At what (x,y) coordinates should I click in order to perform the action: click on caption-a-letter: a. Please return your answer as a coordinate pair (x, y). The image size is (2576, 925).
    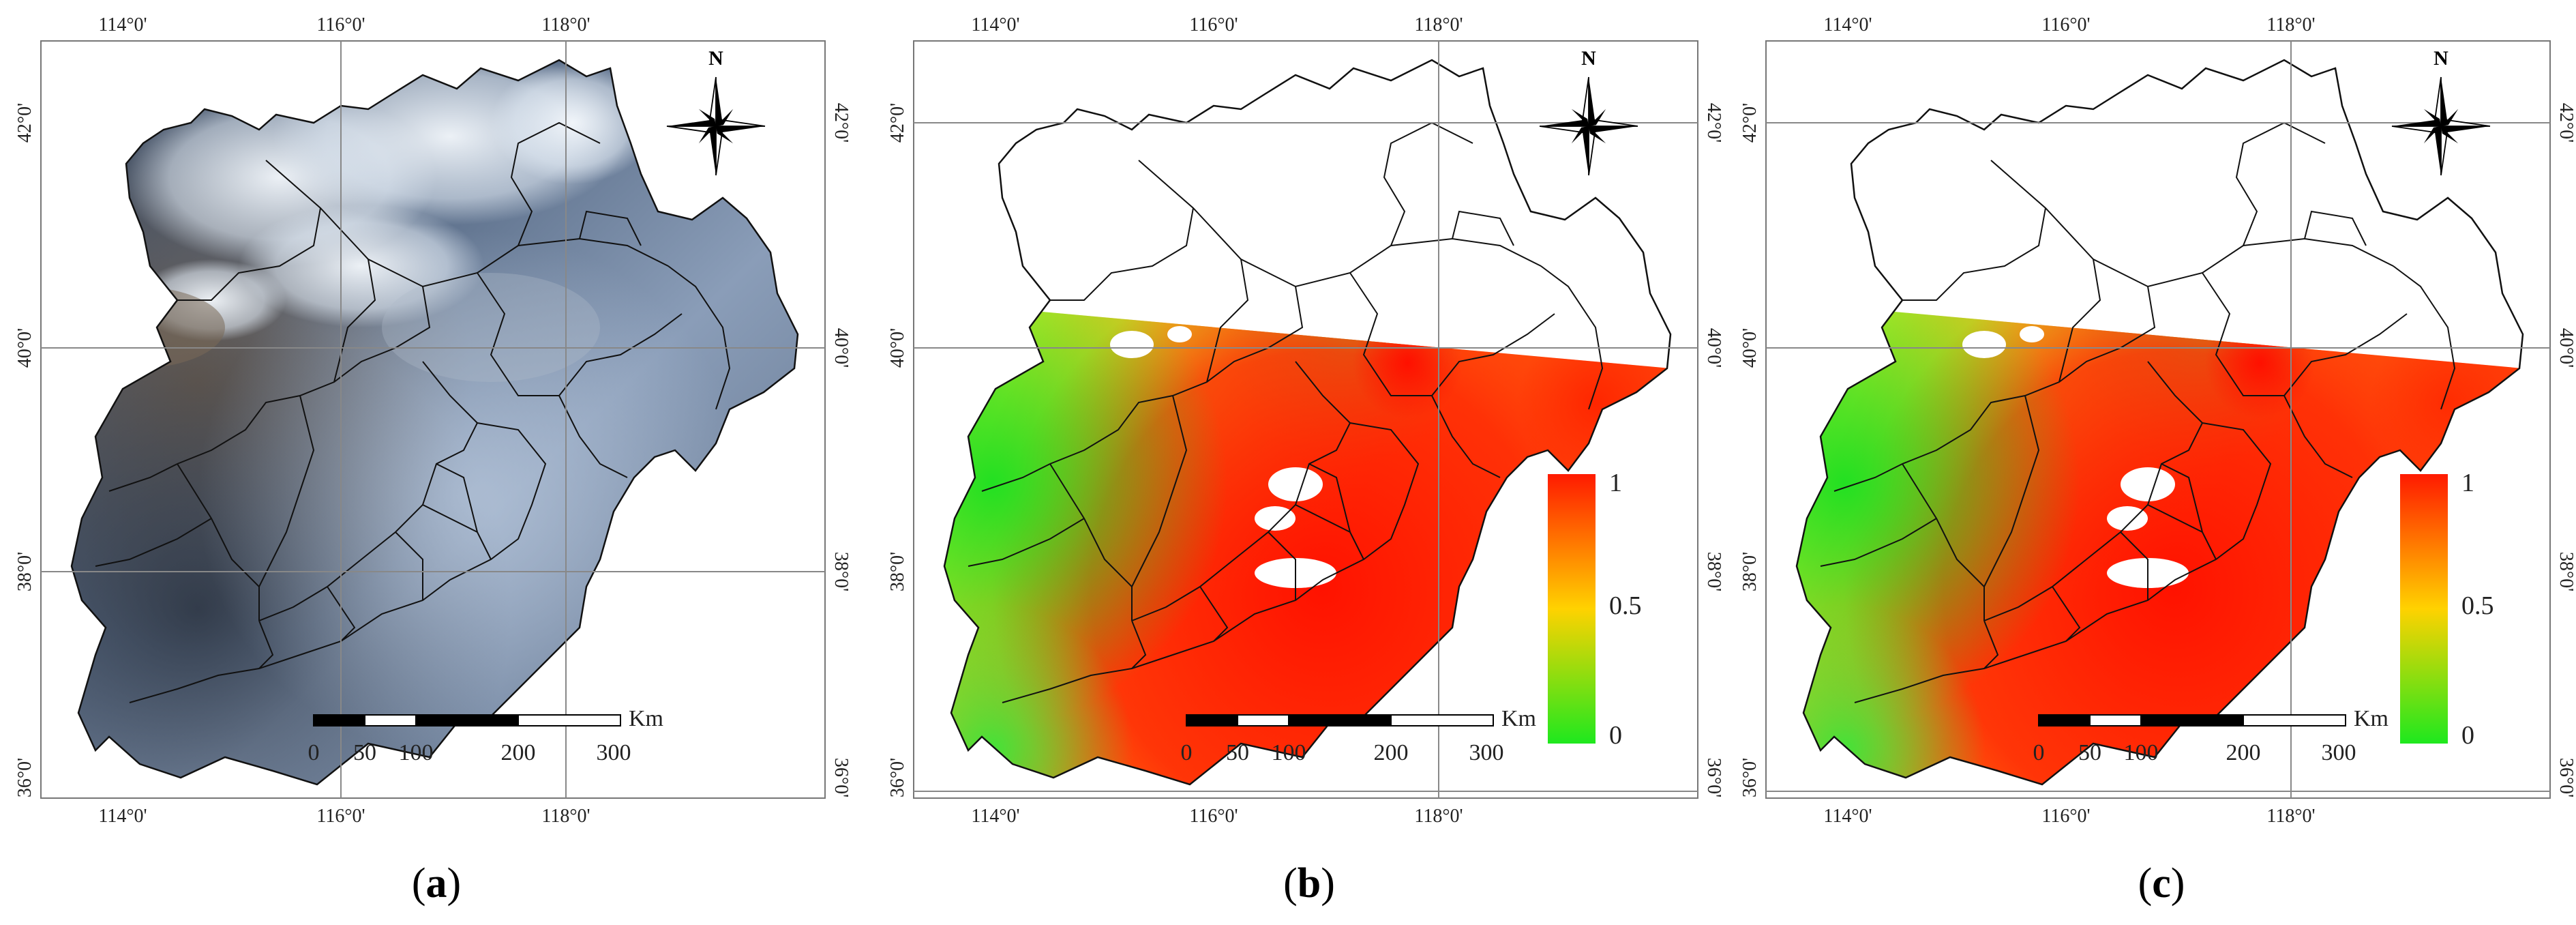
    Looking at the image, I should click on (436, 883).